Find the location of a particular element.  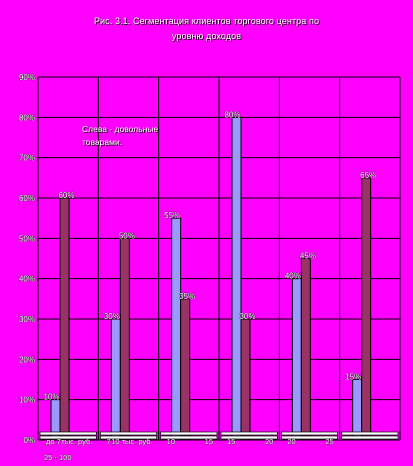

annotation: Слева - довольные товарами. is located at coordinates (139, 136).